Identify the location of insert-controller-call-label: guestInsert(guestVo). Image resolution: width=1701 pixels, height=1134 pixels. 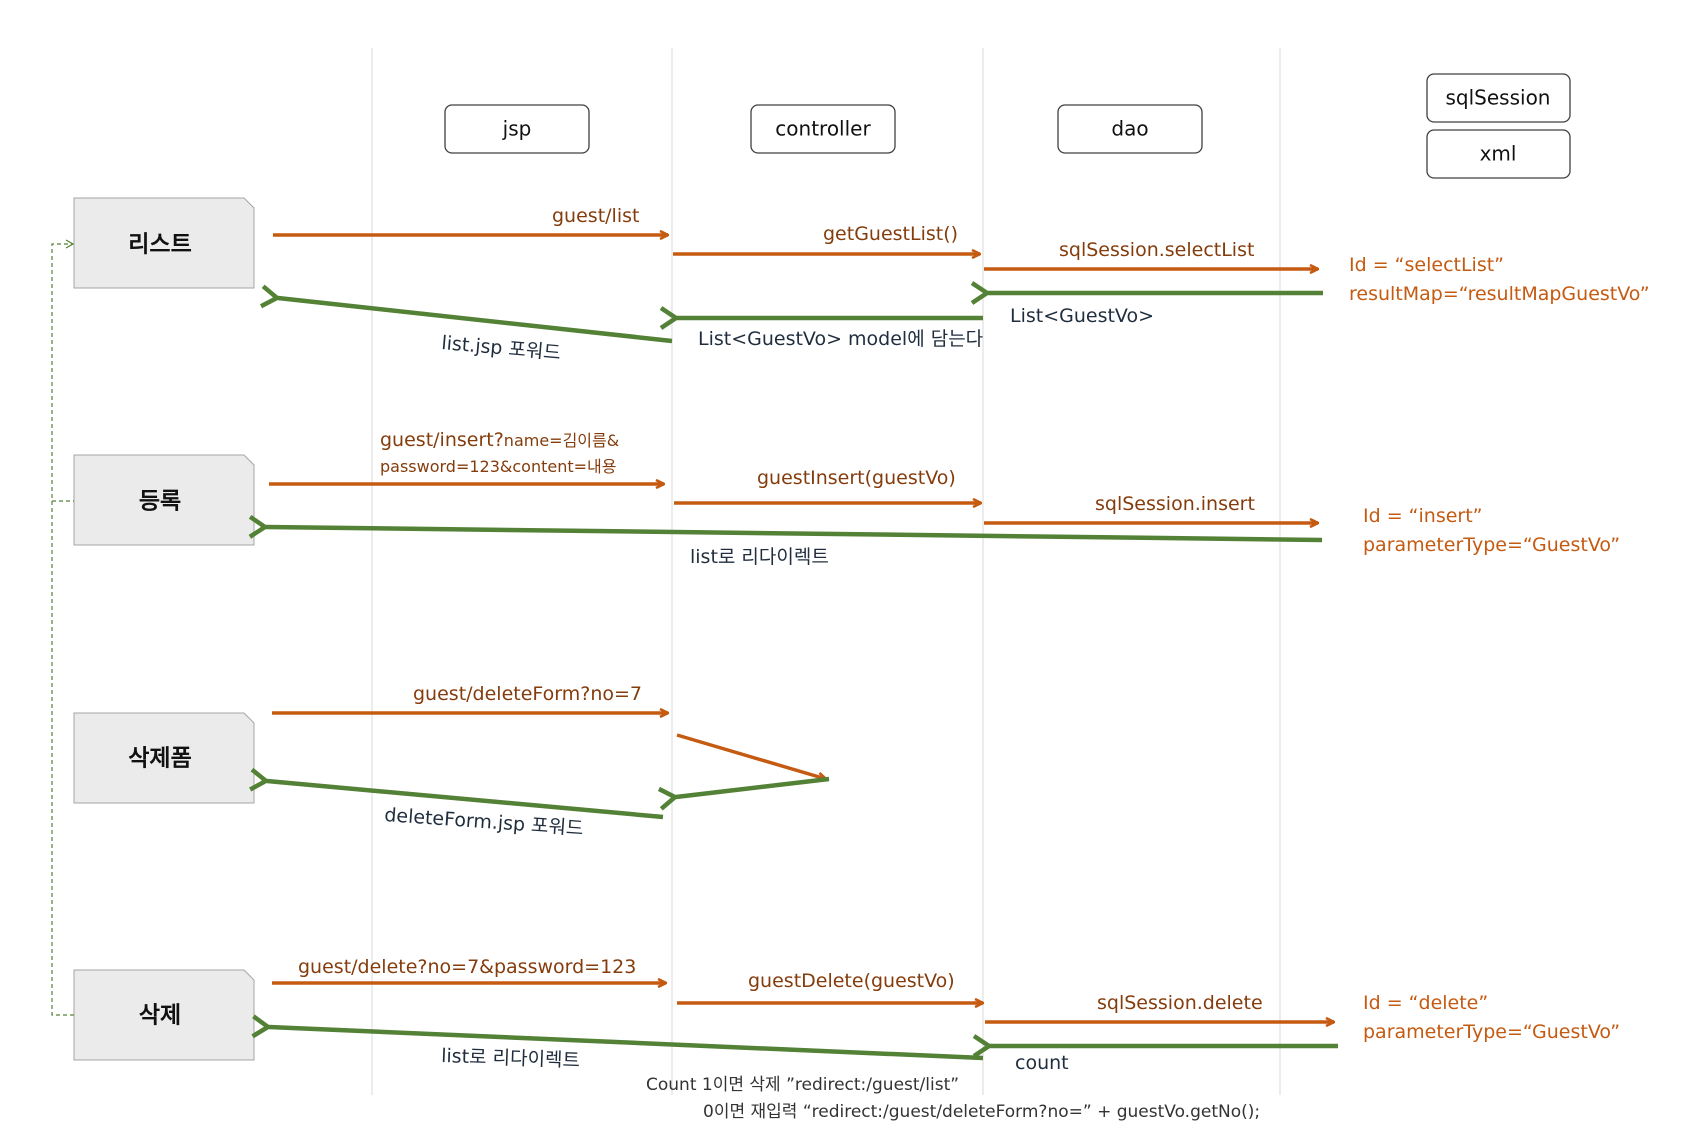
(856, 478).